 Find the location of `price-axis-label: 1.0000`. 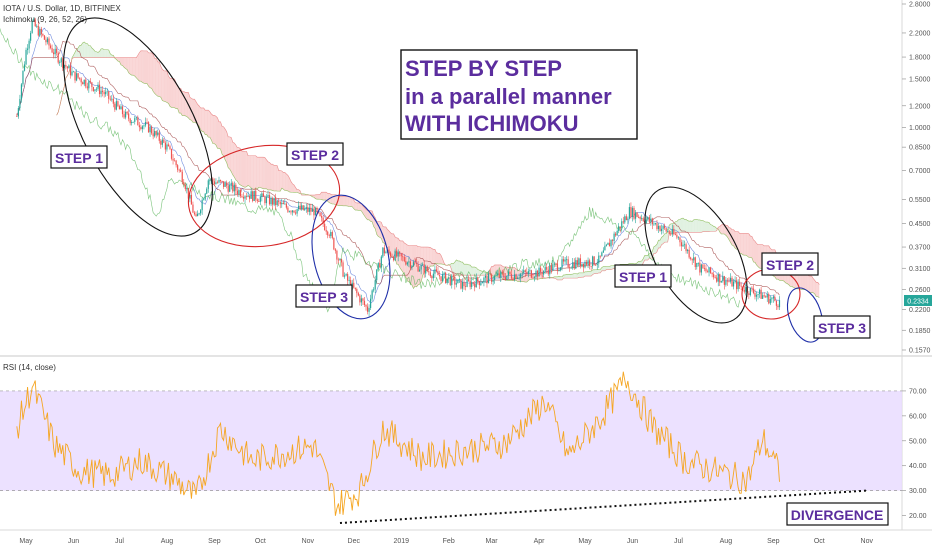

price-axis-label: 1.0000 is located at coordinates (920, 128).